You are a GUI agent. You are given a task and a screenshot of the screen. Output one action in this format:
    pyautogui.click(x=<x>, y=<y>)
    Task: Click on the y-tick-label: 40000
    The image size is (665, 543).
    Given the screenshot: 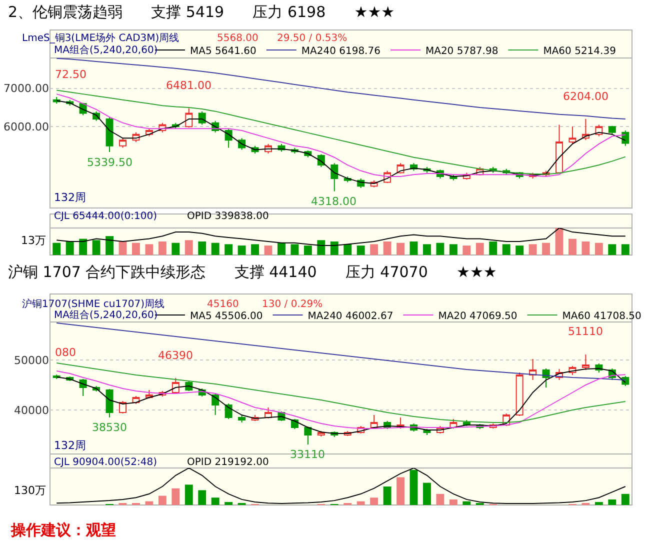 What is the action you would take?
    pyautogui.click(x=31, y=410)
    